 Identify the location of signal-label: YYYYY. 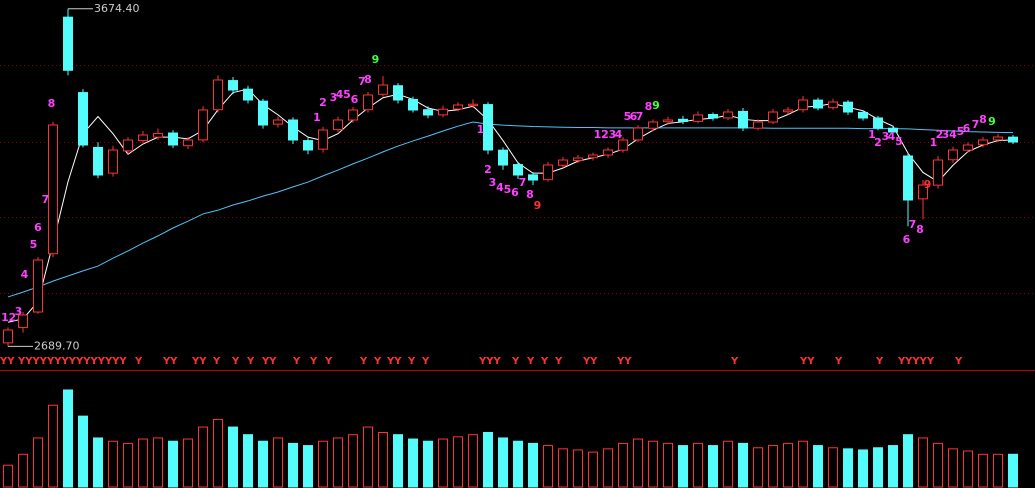
(916, 361).